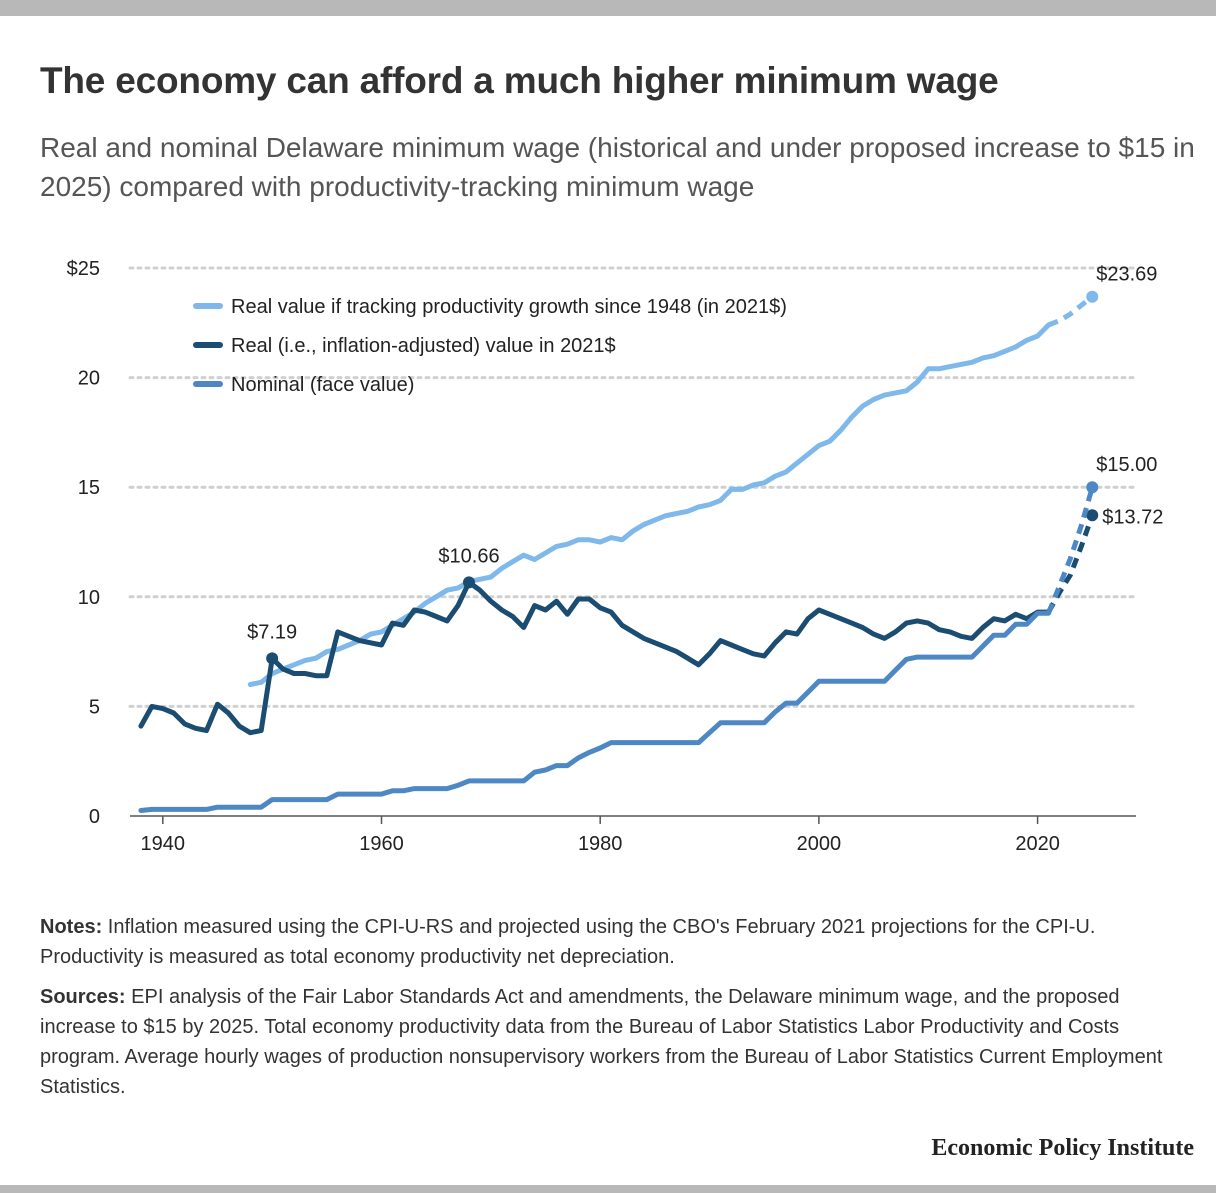 This screenshot has height=1193, width=1216. What do you see at coordinates (89, 488) in the screenshot?
I see `y-tick-label: 15` at bounding box center [89, 488].